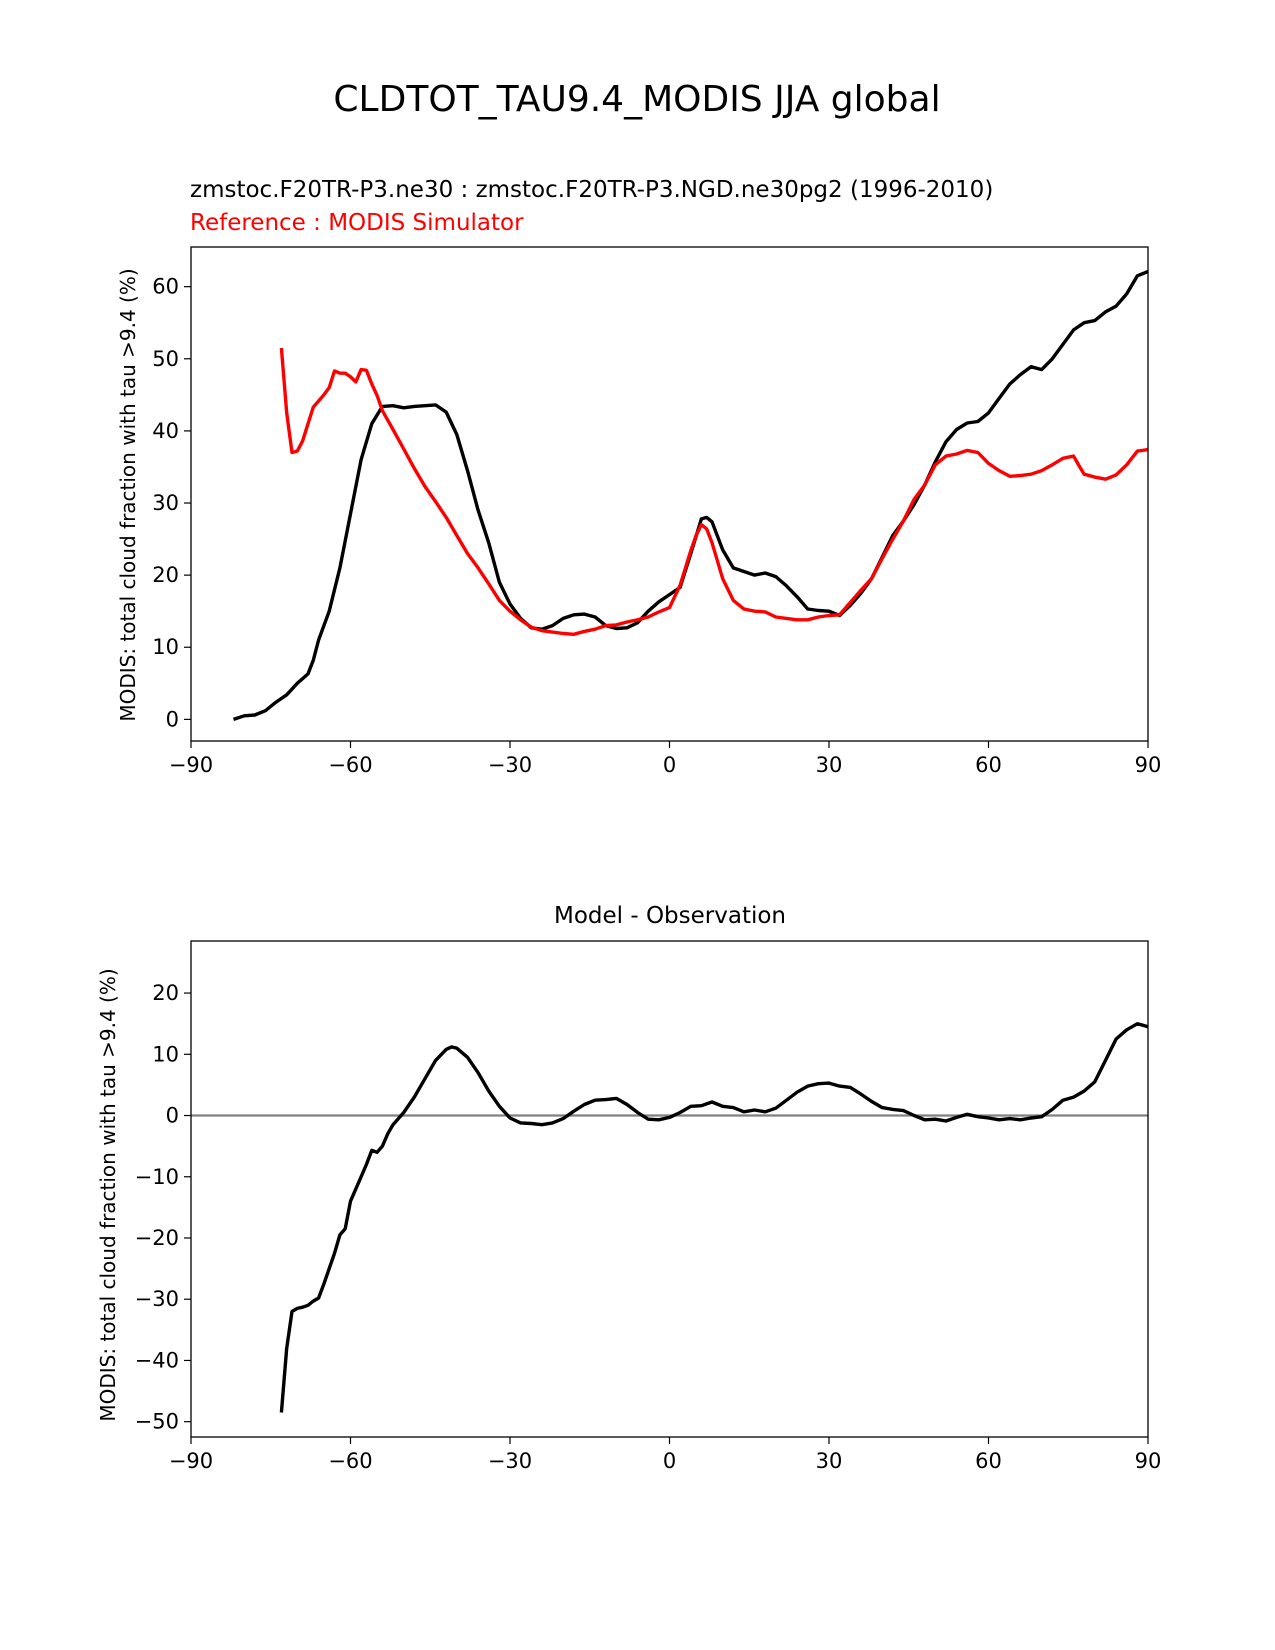 The height and width of the screenshot is (1650, 1275). I want to click on bottom-y-tick-label: −30, so click(157, 1299).